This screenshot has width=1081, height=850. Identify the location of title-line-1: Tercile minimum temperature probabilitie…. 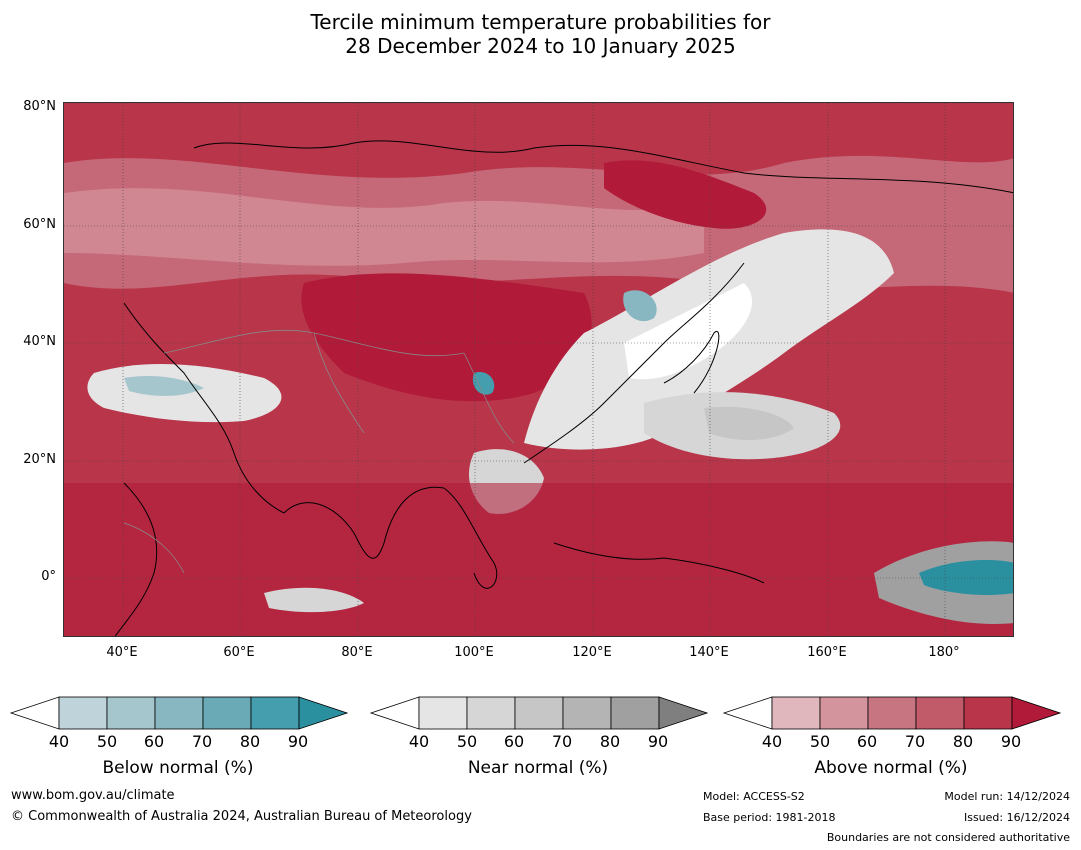
(540, 22).